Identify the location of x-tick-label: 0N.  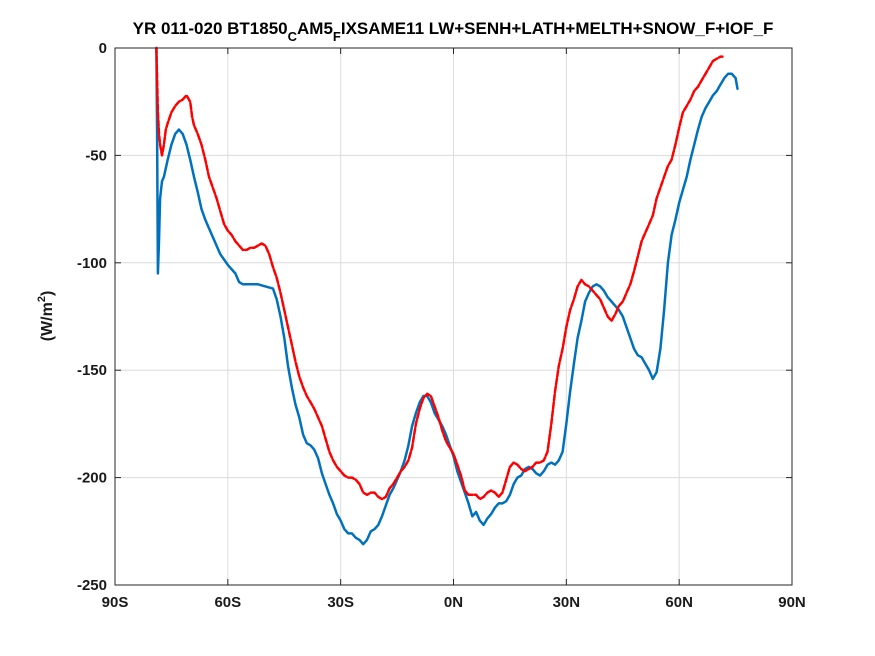
(453, 602).